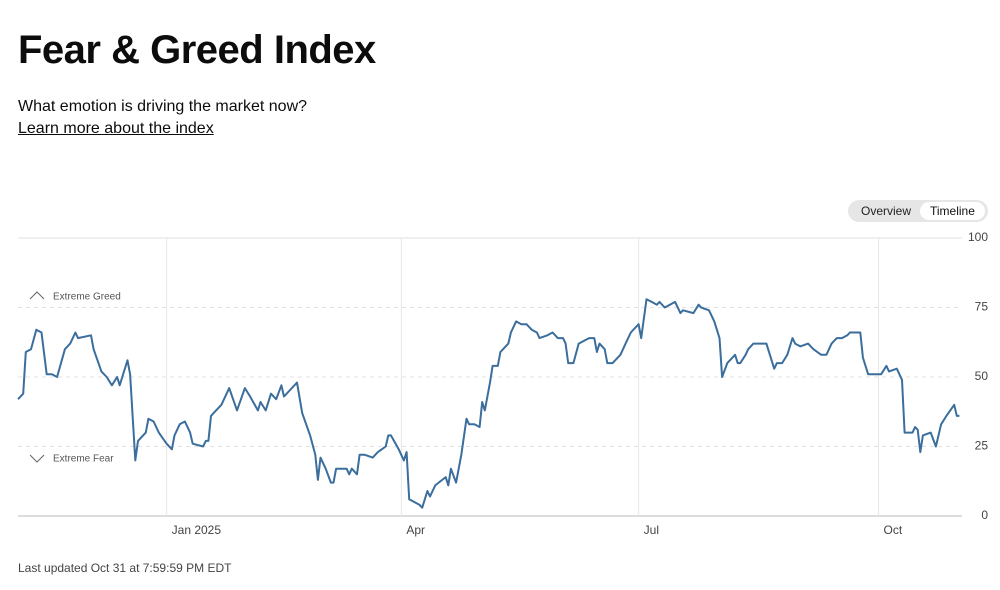 The image size is (1000, 590). I want to click on x-tick-label: Jul, so click(651, 530).